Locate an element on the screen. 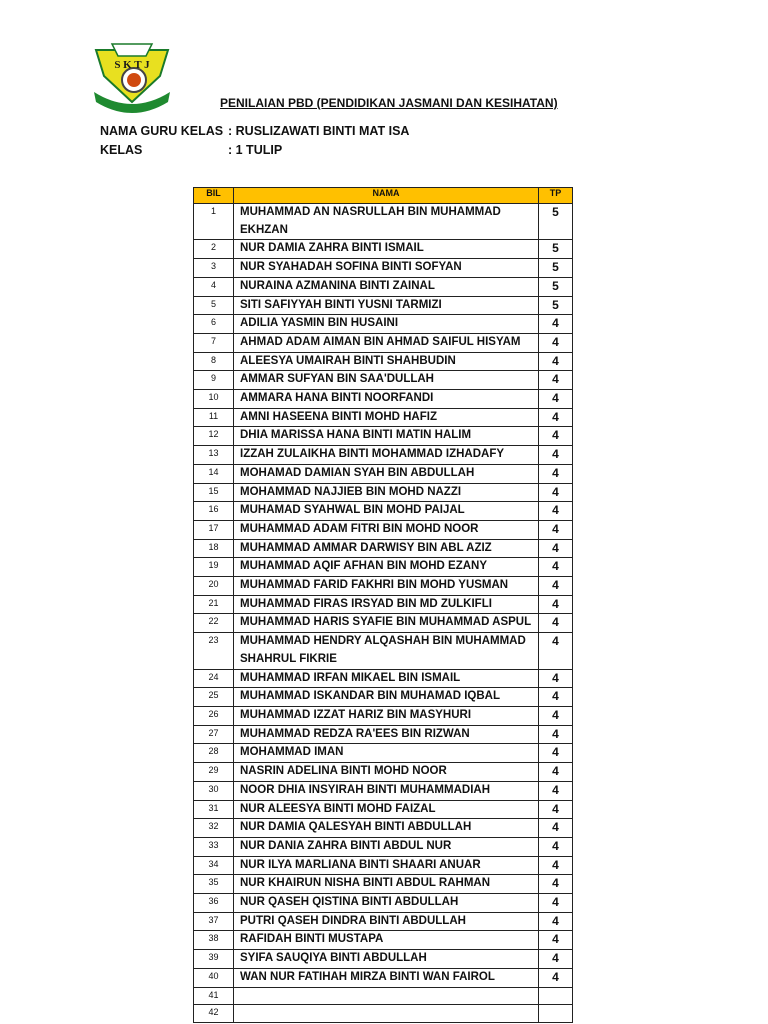 Image resolution: width=768 pixels, height=1024 pixels. row-number: 37 is located at coordinates (213, 921).